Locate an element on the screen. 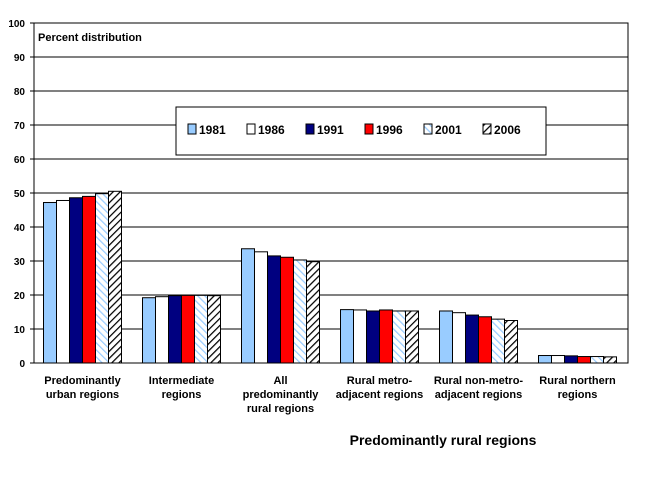  y-tick-label: 30 is located at coordinates (20, 262).